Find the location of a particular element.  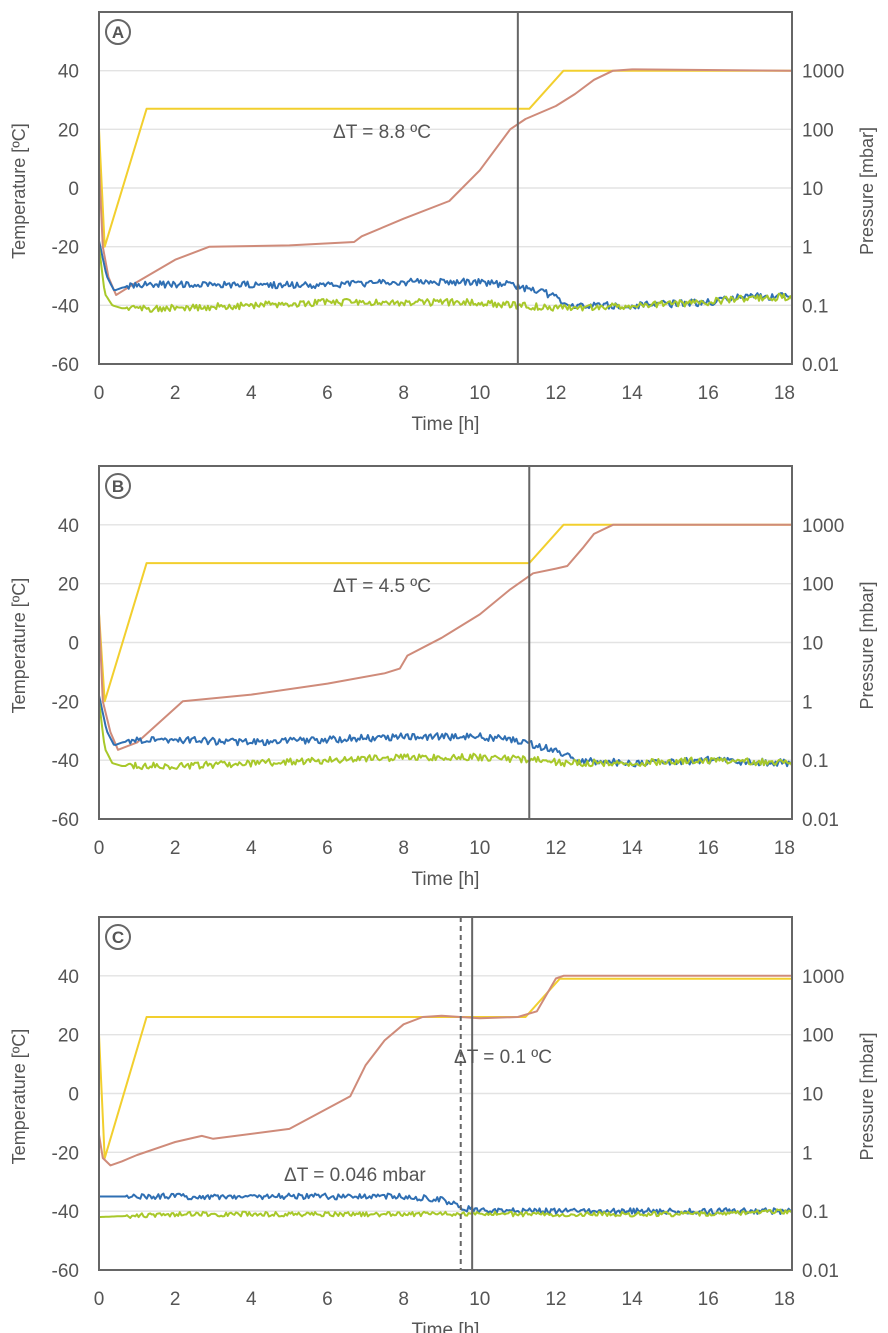

panel-label: B is located at coordinates (118, 486).